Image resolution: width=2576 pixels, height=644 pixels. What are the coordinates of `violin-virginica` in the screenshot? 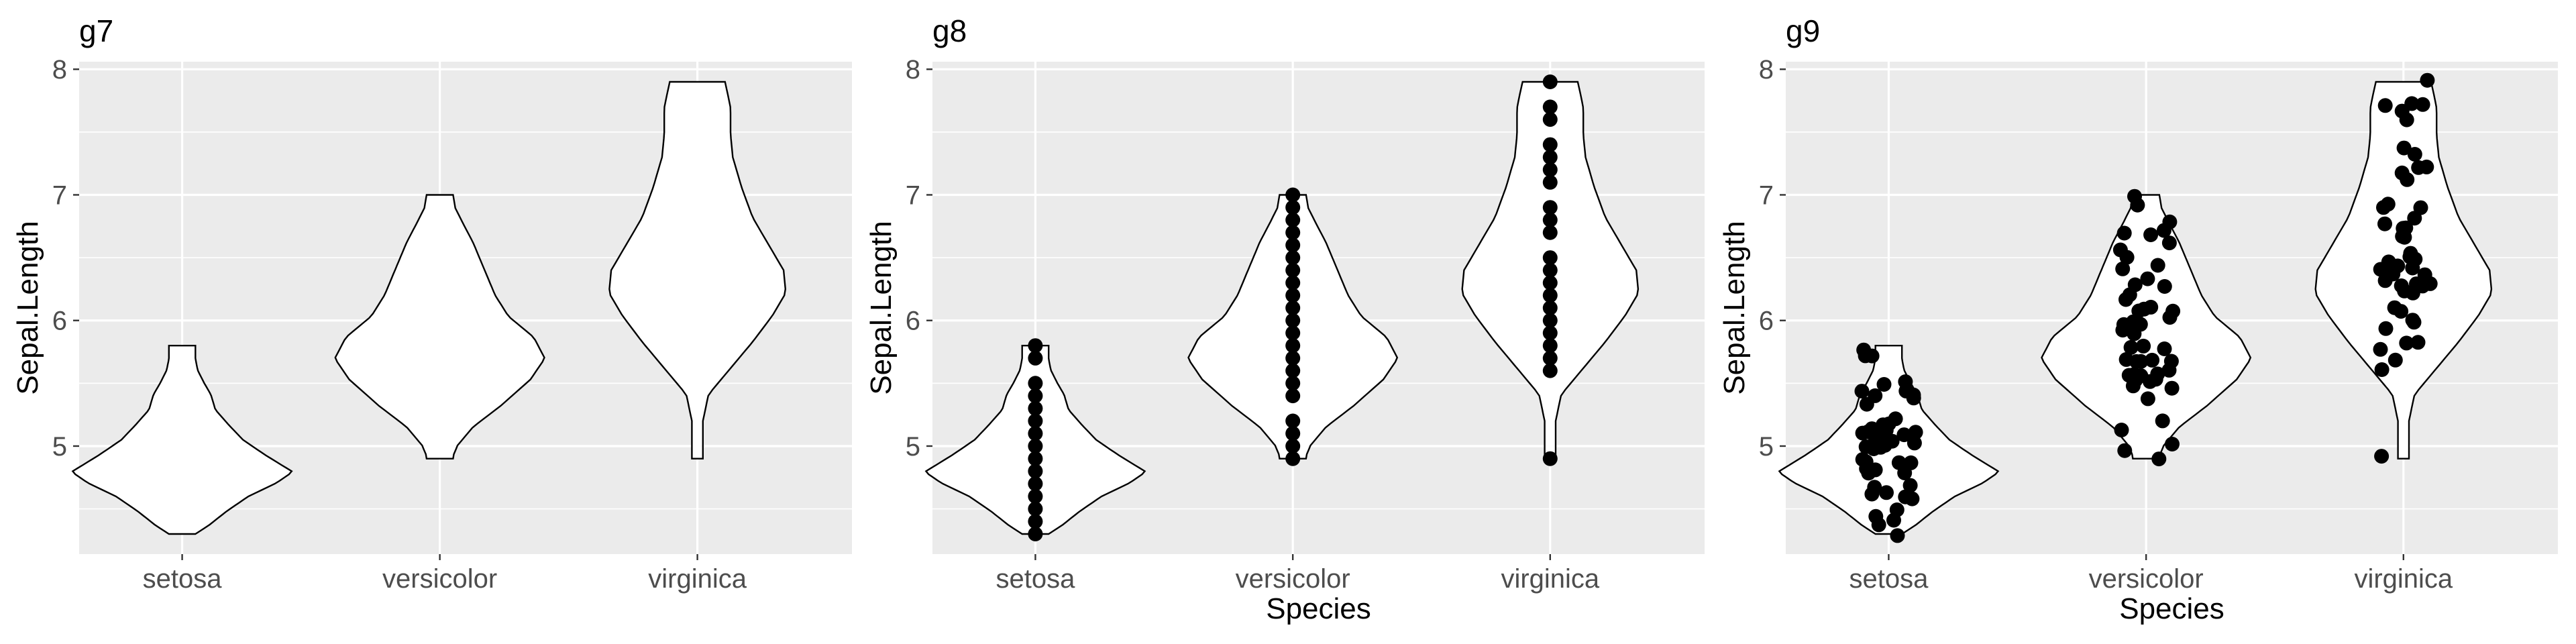 It's located at (697, 270).